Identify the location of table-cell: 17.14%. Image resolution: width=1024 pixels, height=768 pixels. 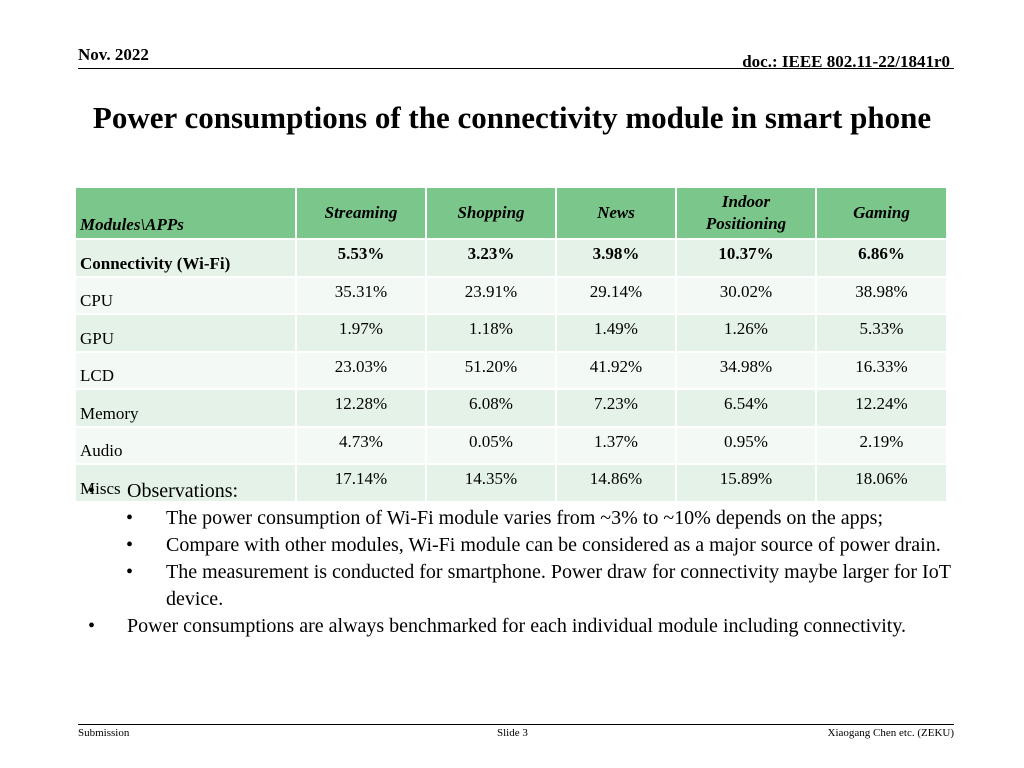
(361, 483).